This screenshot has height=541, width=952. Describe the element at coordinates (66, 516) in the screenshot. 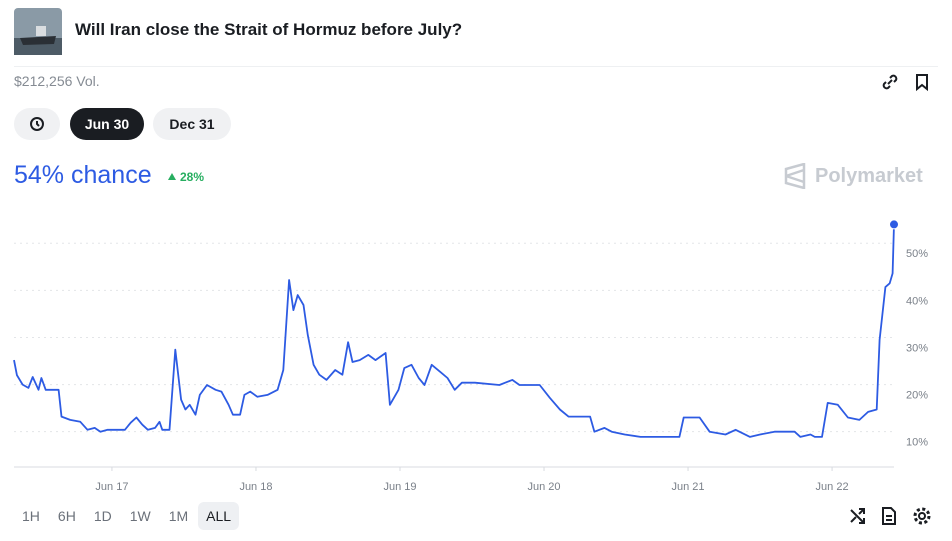

I see `range-tab: 6H` at that location.